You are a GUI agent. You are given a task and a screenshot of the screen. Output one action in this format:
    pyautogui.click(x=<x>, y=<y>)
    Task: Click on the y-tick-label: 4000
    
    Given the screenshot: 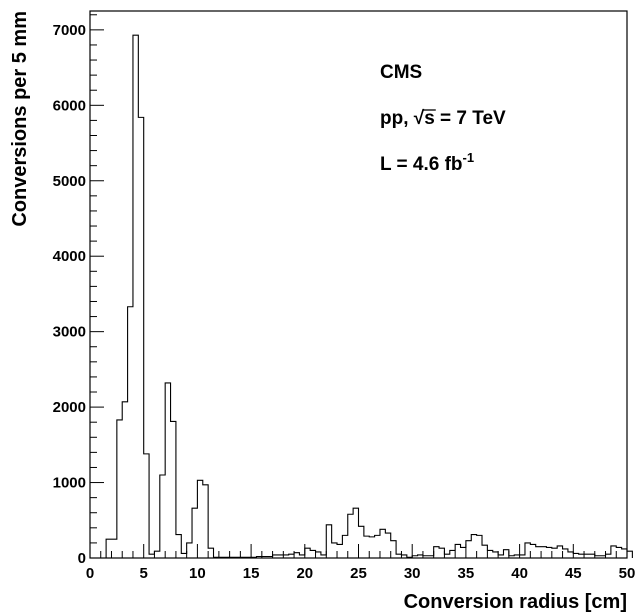 What is the action you would take?
    pyautogui.click(x=69, y=256)
    